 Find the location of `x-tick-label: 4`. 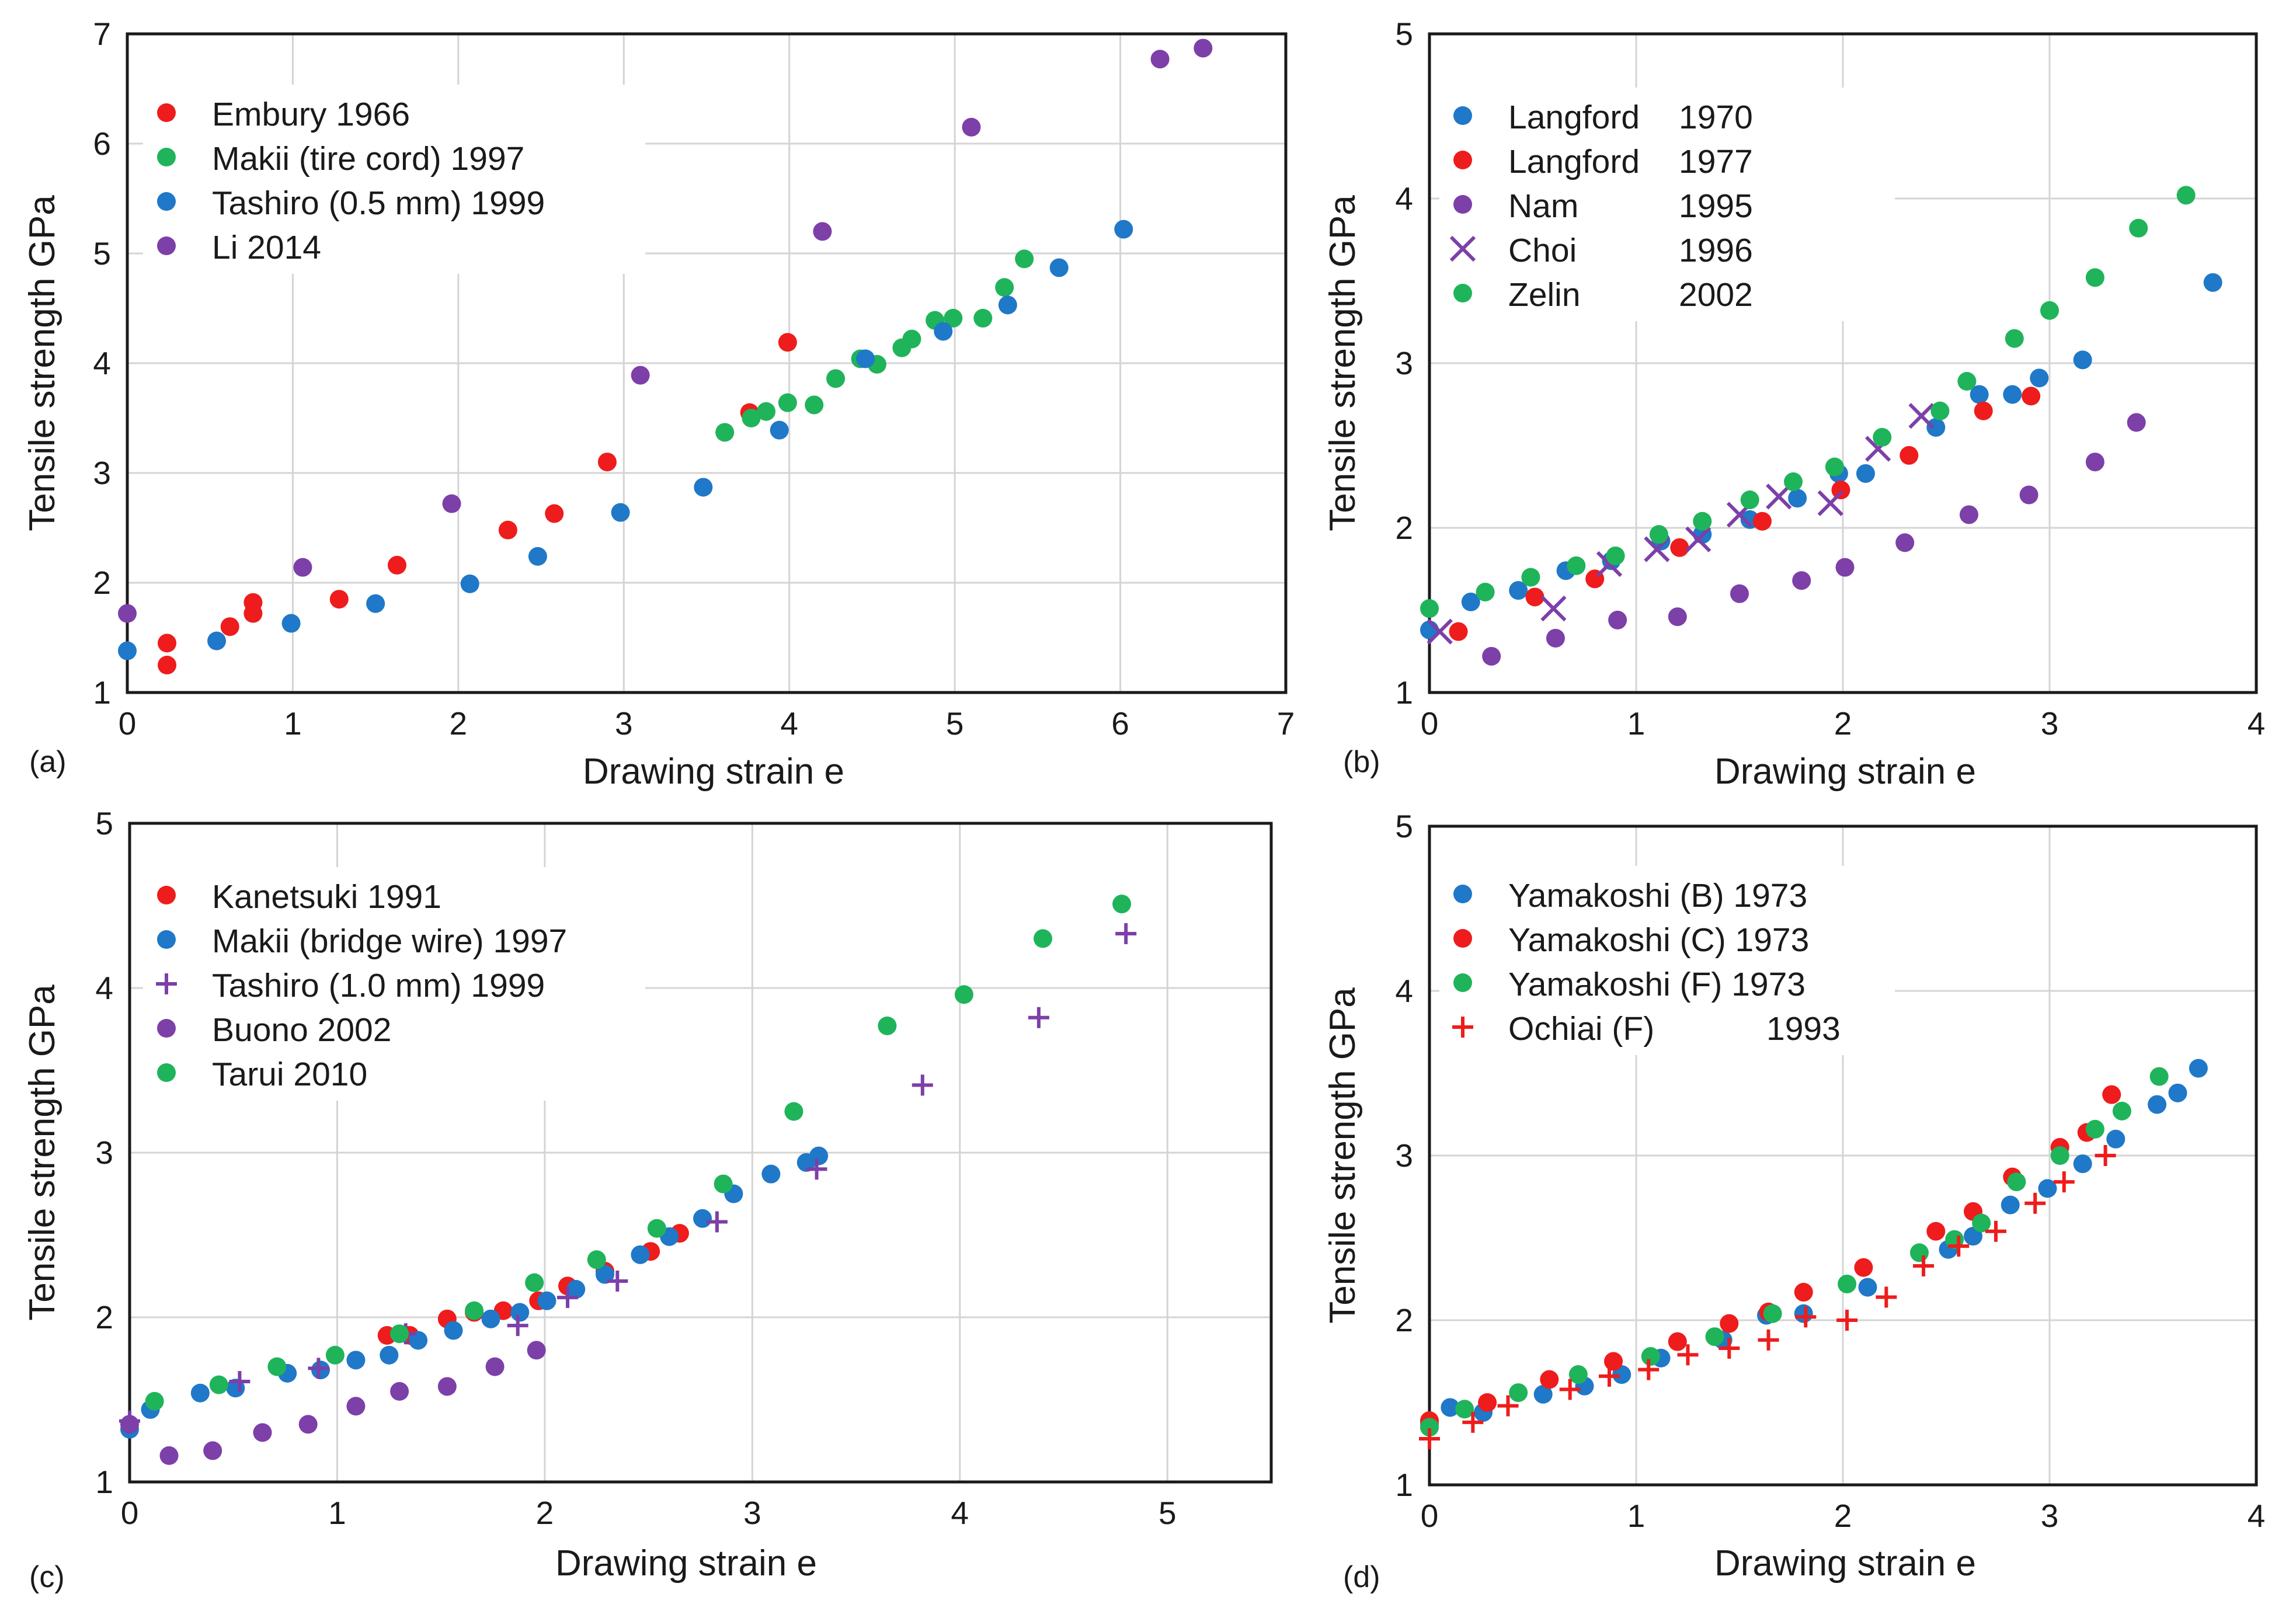

x-tick-label: 4 is located at coordinates (960, 1513).